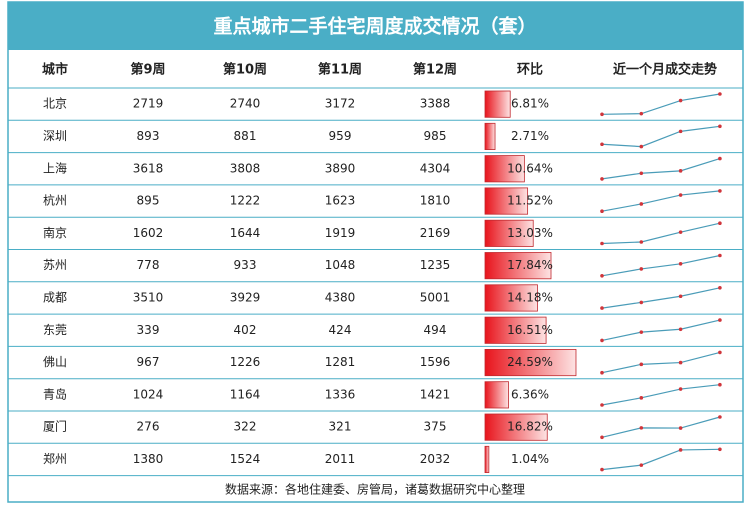  Describe the element at coordinates (435, 136) in the screenshot. I see `week-value: 985` at that location.